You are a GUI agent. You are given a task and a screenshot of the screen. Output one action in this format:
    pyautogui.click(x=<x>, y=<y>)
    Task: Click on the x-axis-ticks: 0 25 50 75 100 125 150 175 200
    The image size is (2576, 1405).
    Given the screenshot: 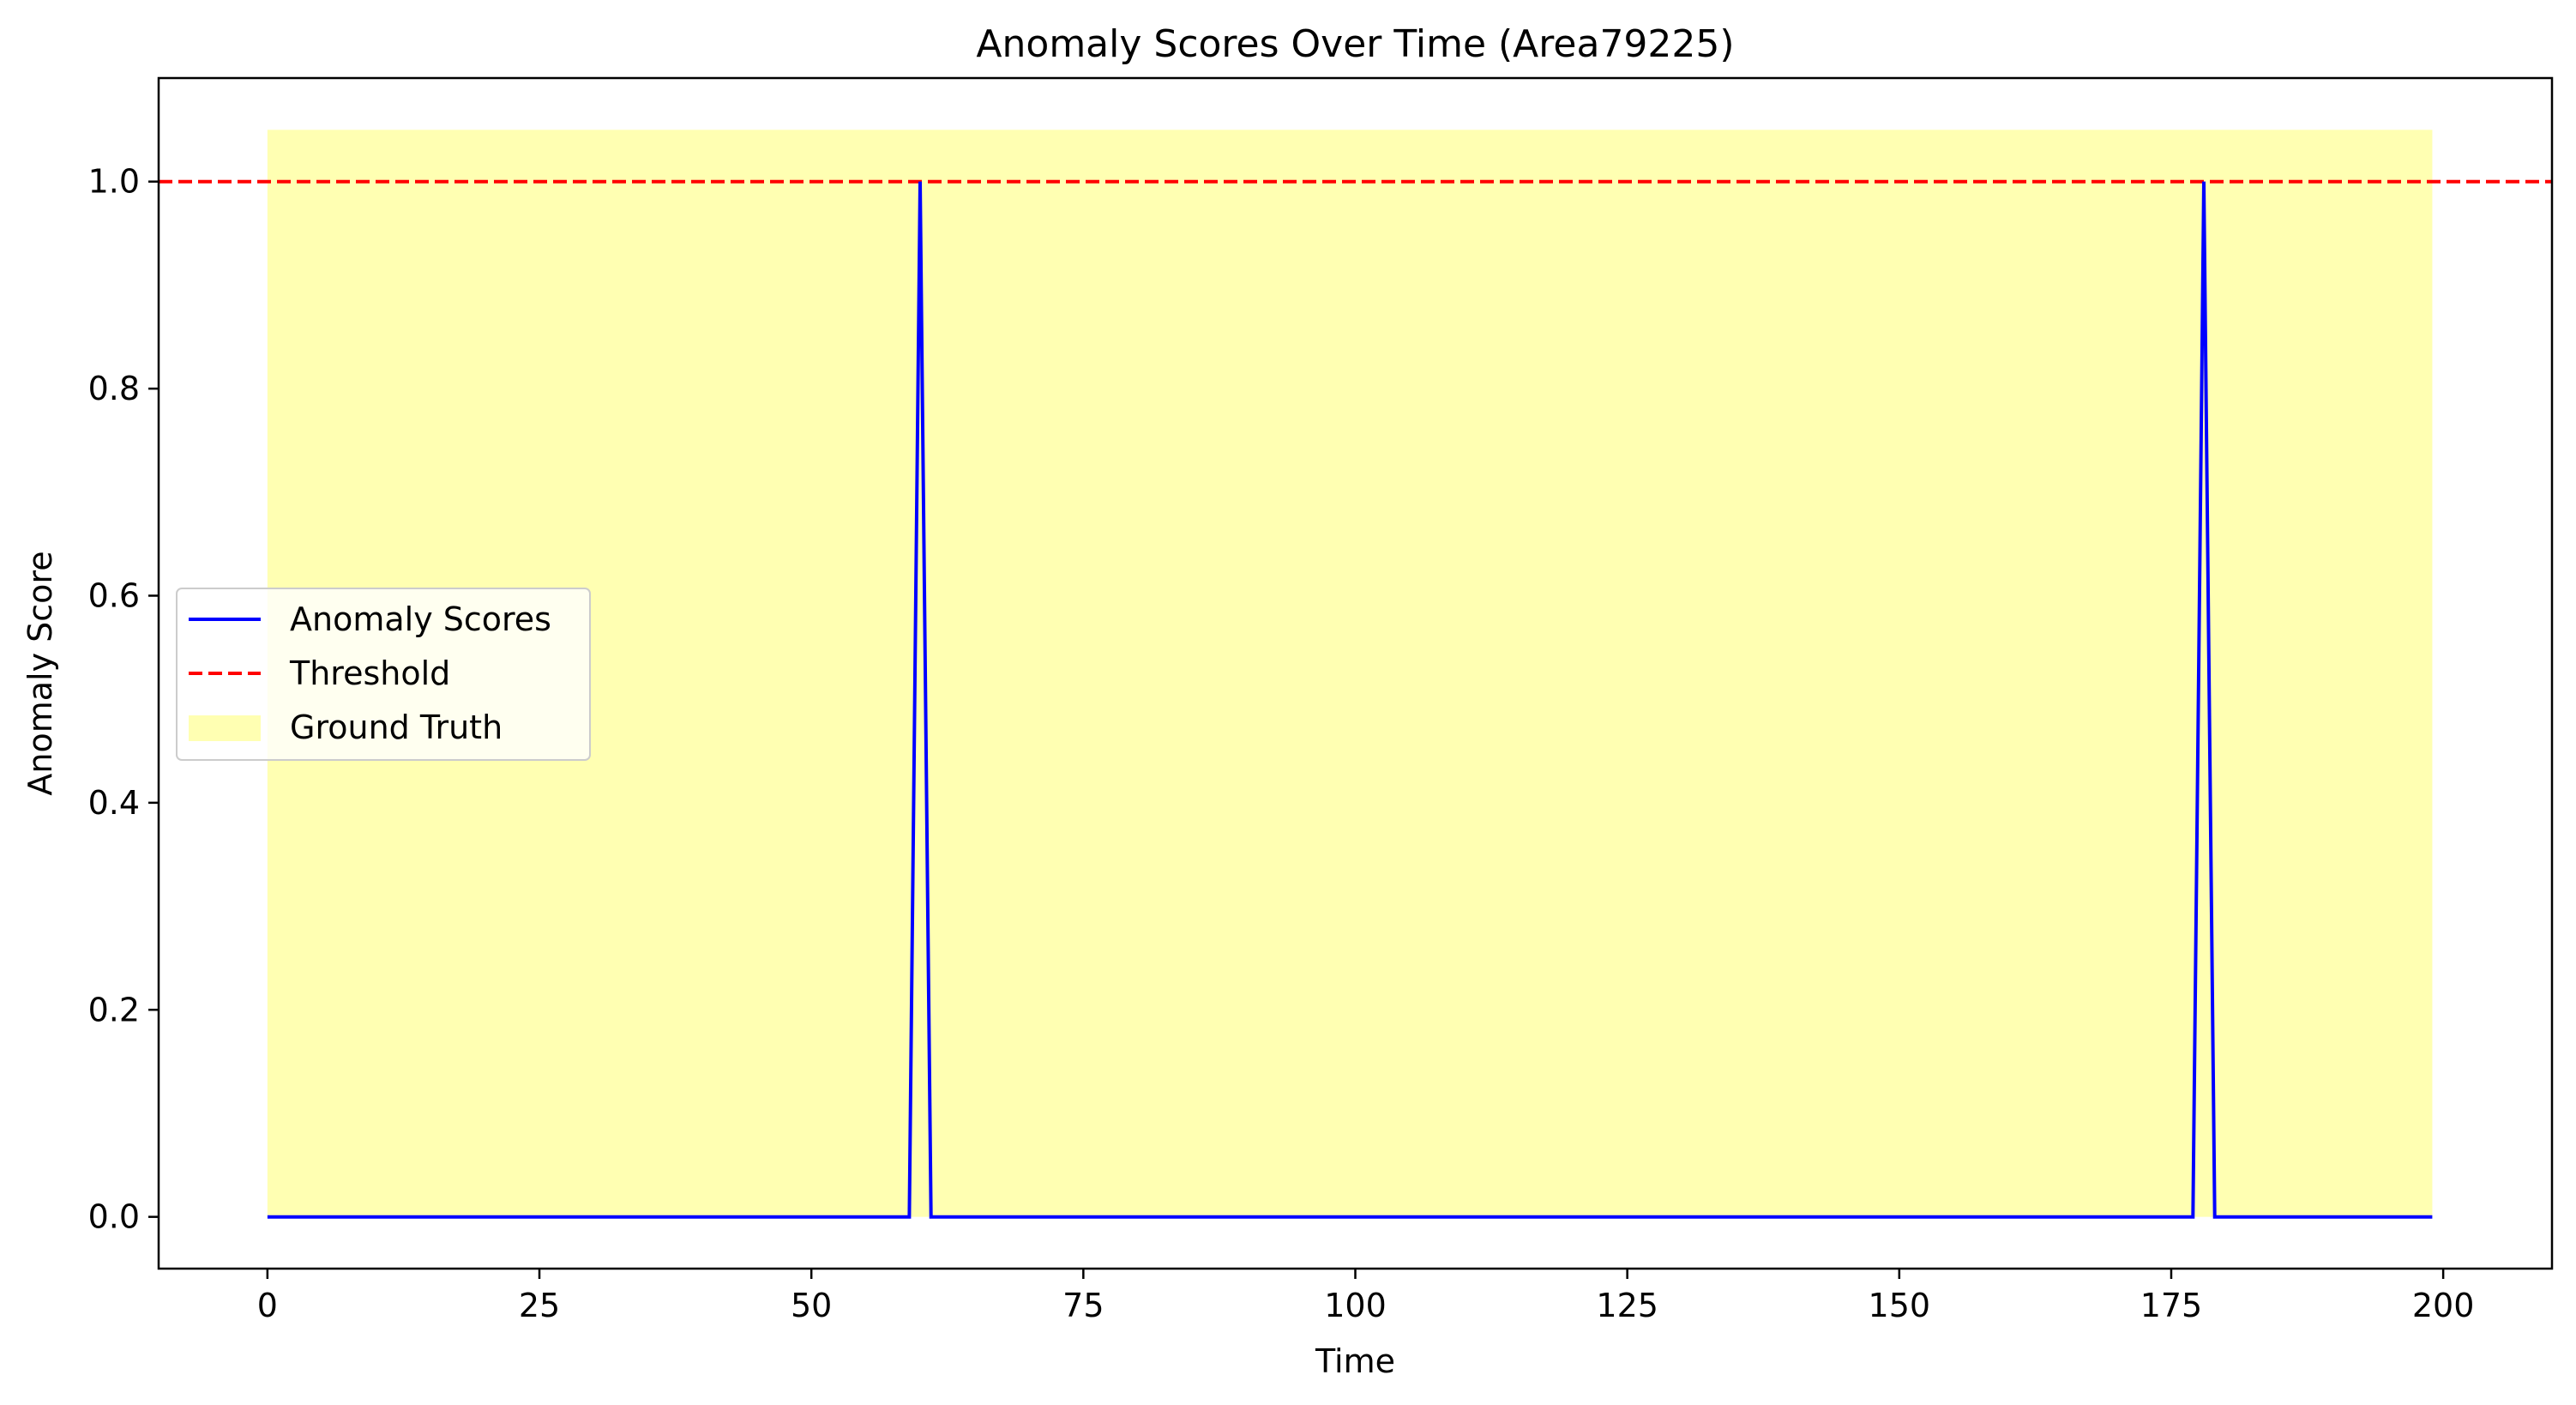 What is the action you would take?
    pyautogui.click(x=1366, y=1296)
    